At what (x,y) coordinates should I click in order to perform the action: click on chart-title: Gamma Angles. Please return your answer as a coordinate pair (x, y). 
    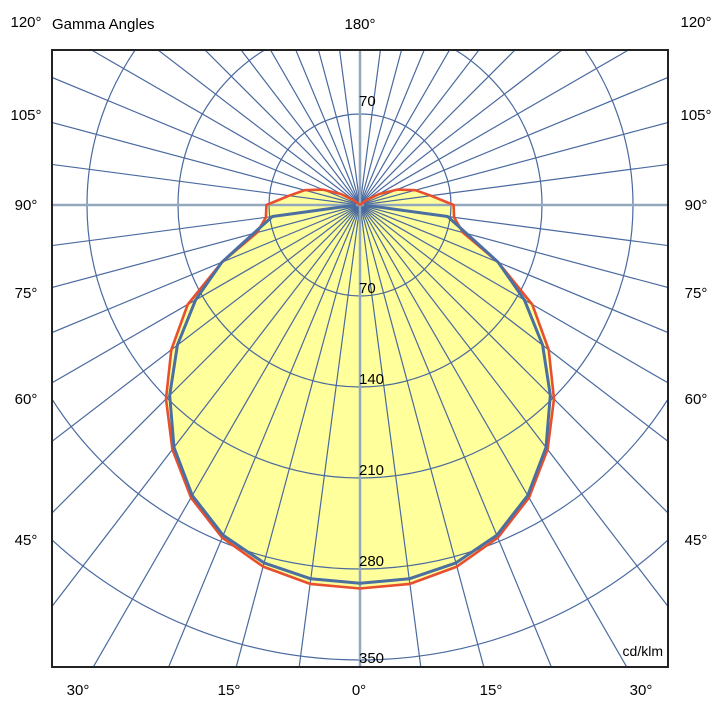
    Looking at the image, I should click on (103, 24).